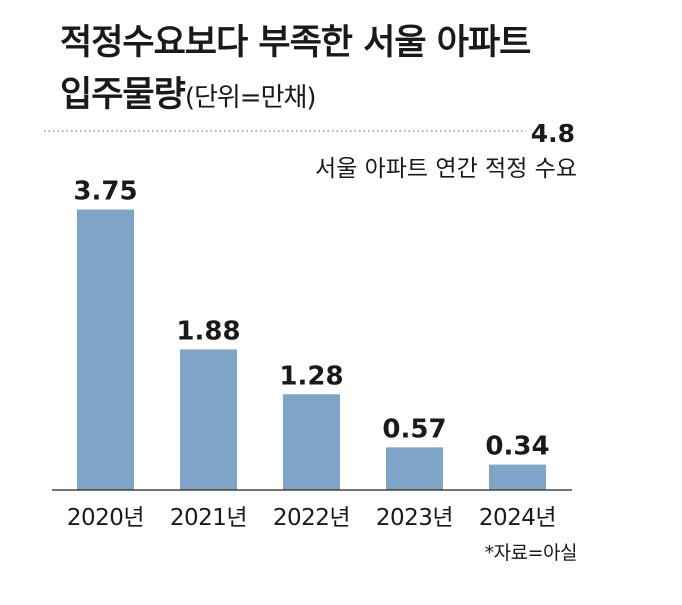 The image size is (682, 605). Describe the element at coordinates (208, 331) in the screenshot. I see `bar-value-label: 1.88` at that location.